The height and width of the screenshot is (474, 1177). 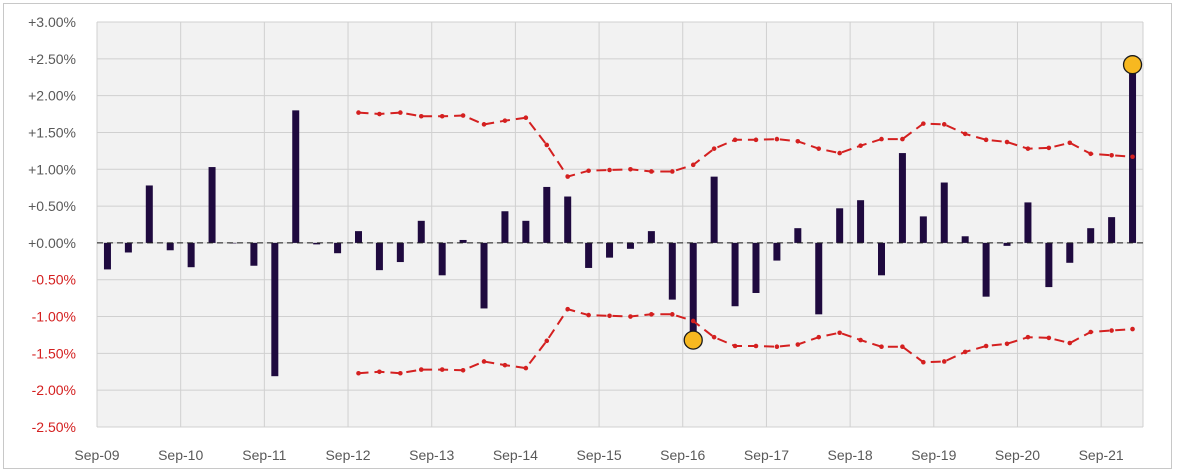 I want to click on x-tick-label: Sep-21, so click(x=1101, y=455).